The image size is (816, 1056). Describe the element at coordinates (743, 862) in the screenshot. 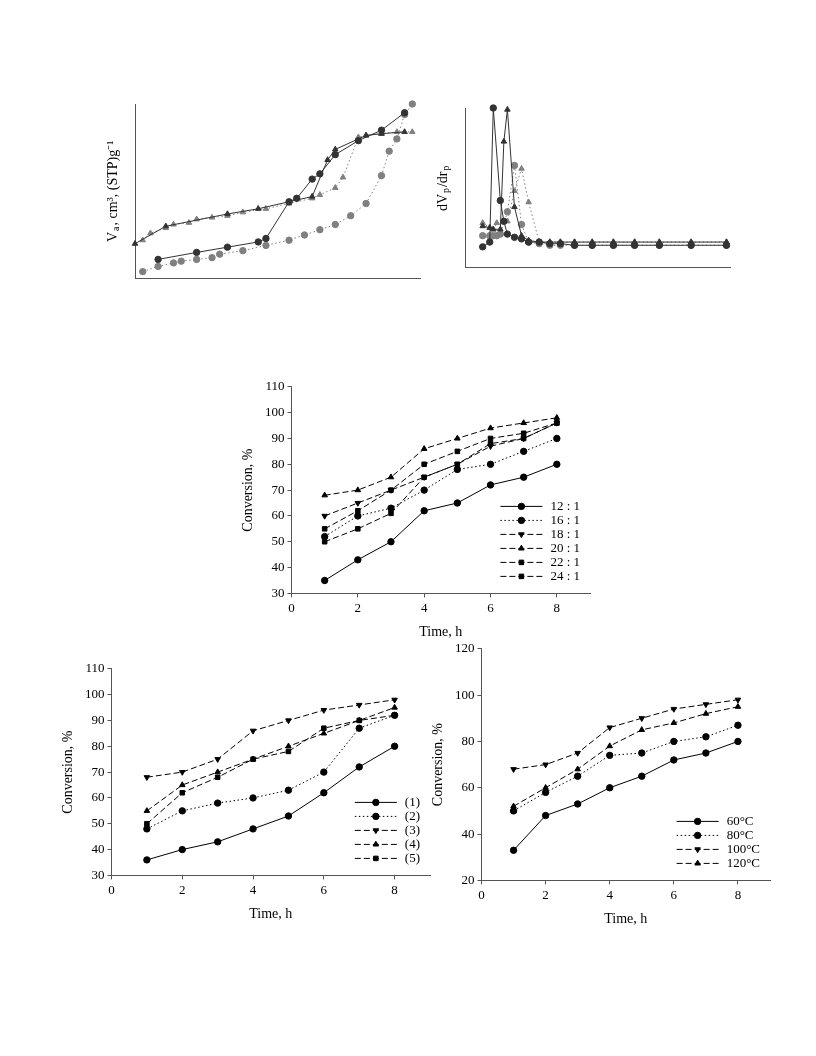

I see `legend-label: 120°C` at that location.